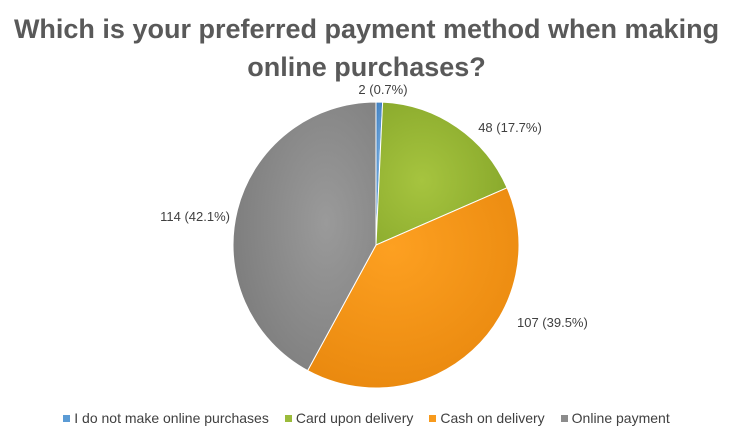 This screenshot has width=733, height=438. What do you see at coordinates (510, 127) in the screenshot?
I see `data-label-2: 48 (17.7%)` at bounding box center [510, 127].